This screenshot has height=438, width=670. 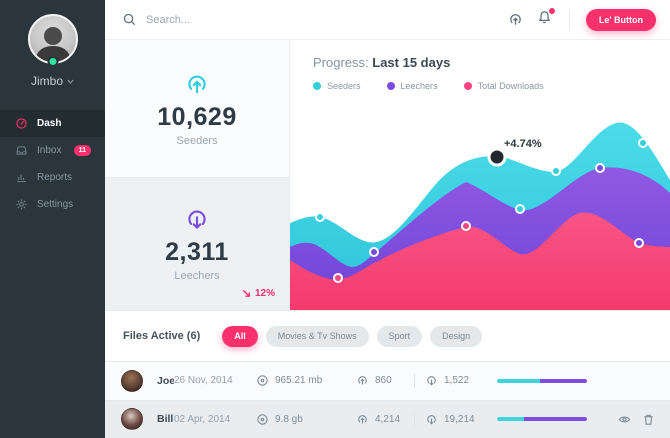 I want to click on eye-icon, so click(x=624, y=419).